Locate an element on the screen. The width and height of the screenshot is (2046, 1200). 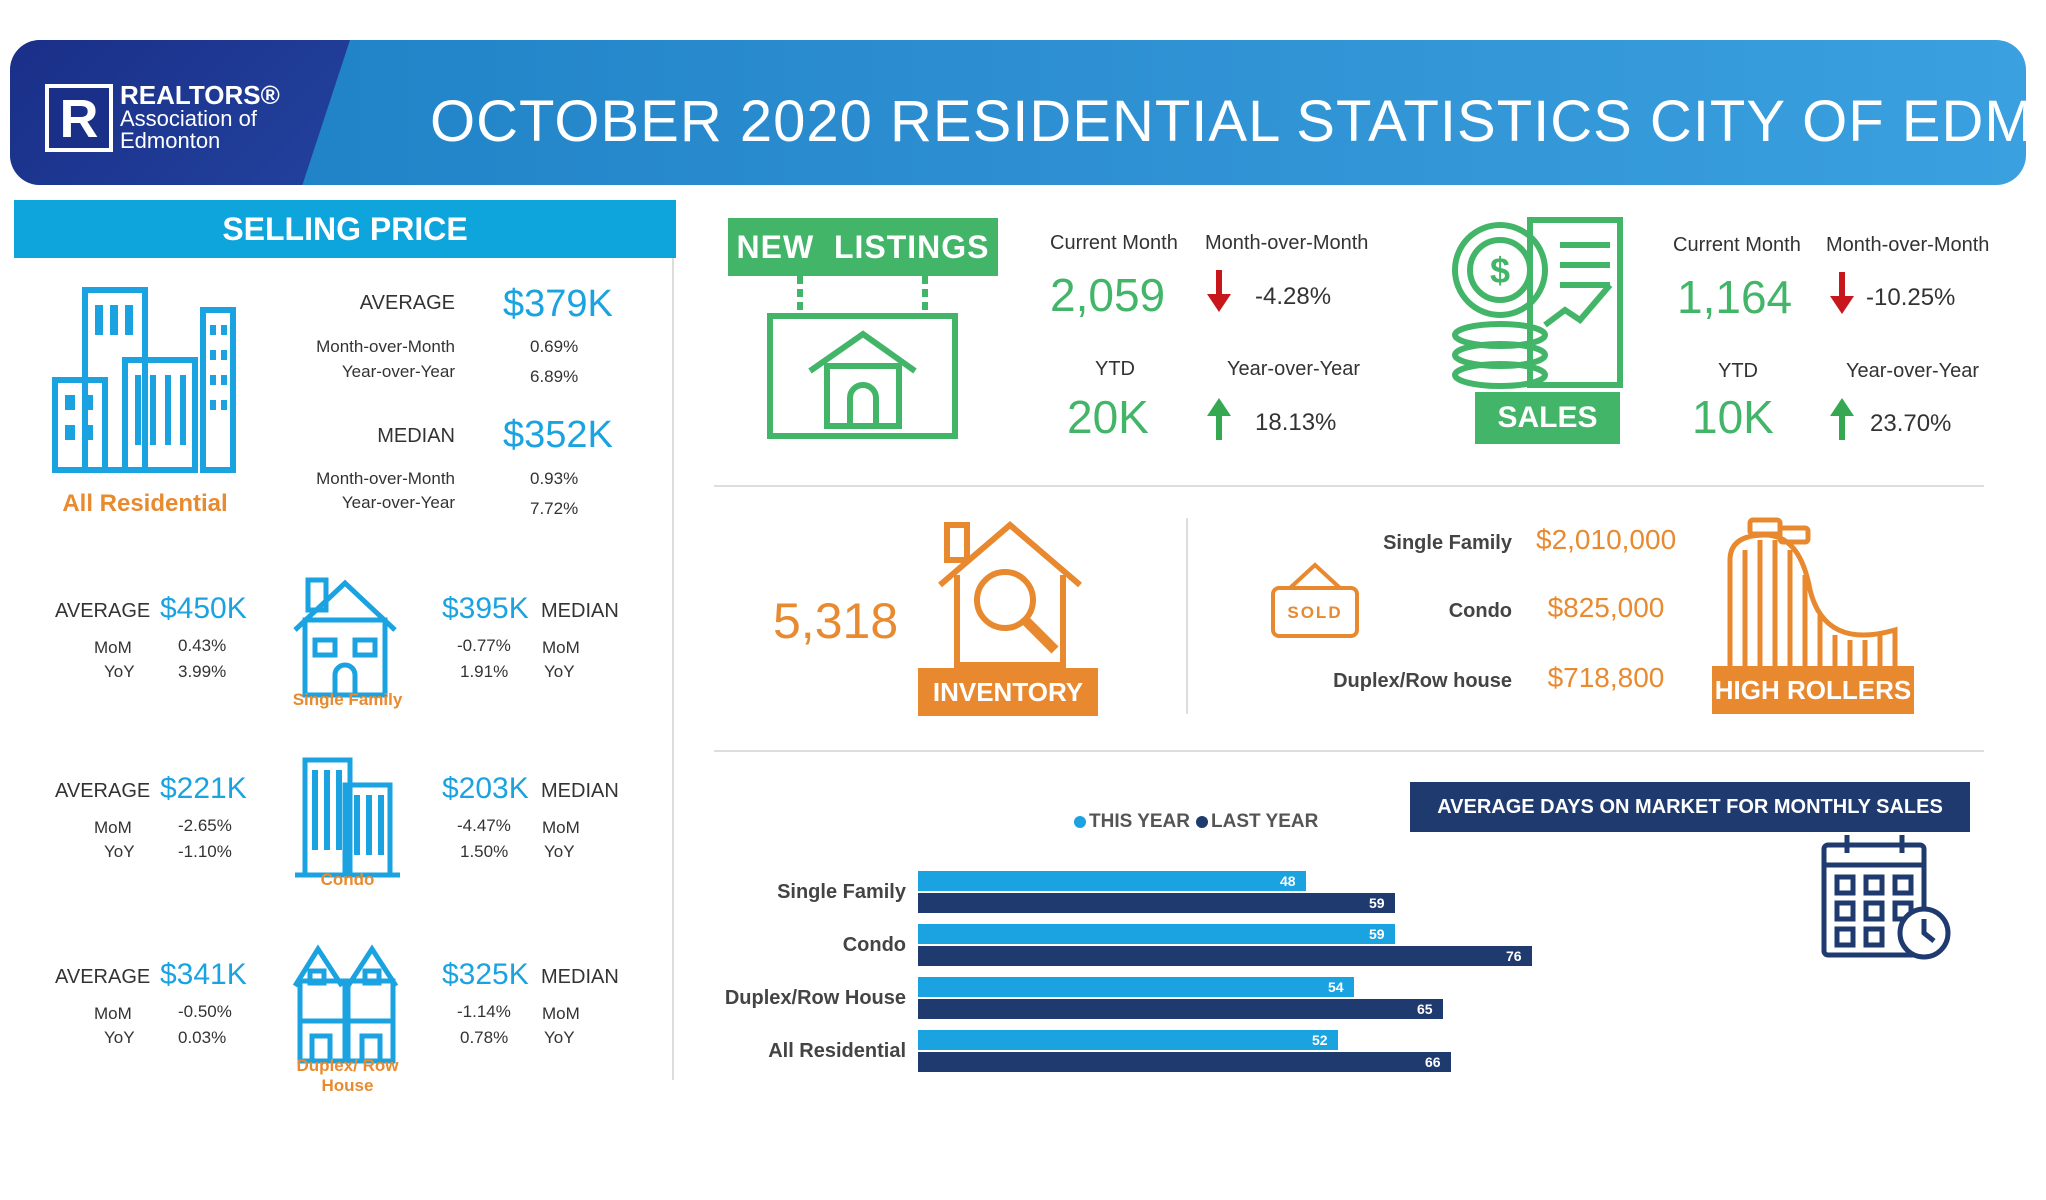
nl-yoy-label: Year-over-Year is located at coordinates (1294, 369).